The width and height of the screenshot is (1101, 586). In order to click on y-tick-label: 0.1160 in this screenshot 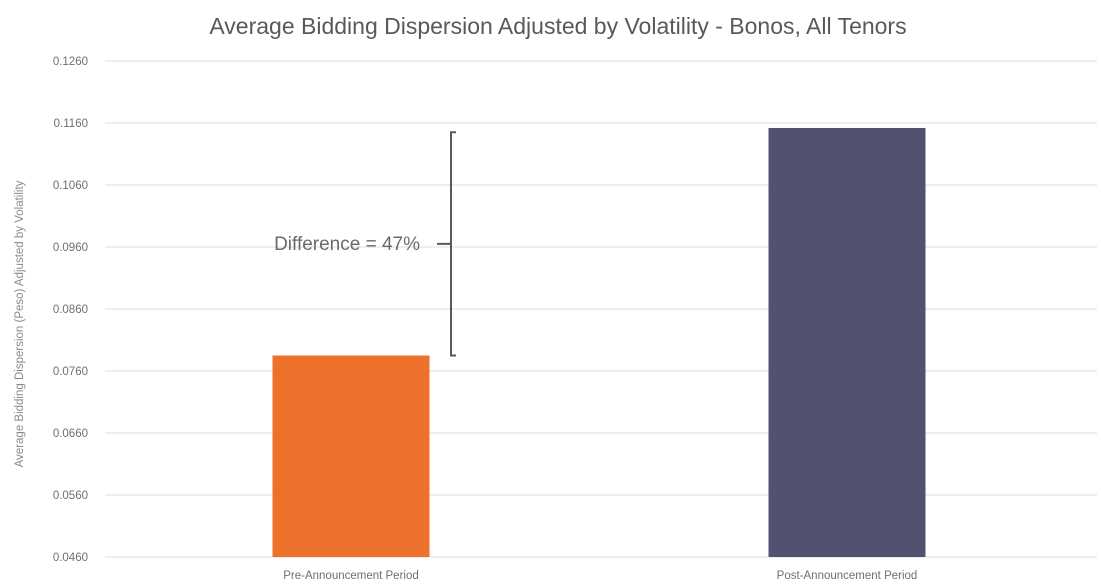, I will do `click(71, 124)`.